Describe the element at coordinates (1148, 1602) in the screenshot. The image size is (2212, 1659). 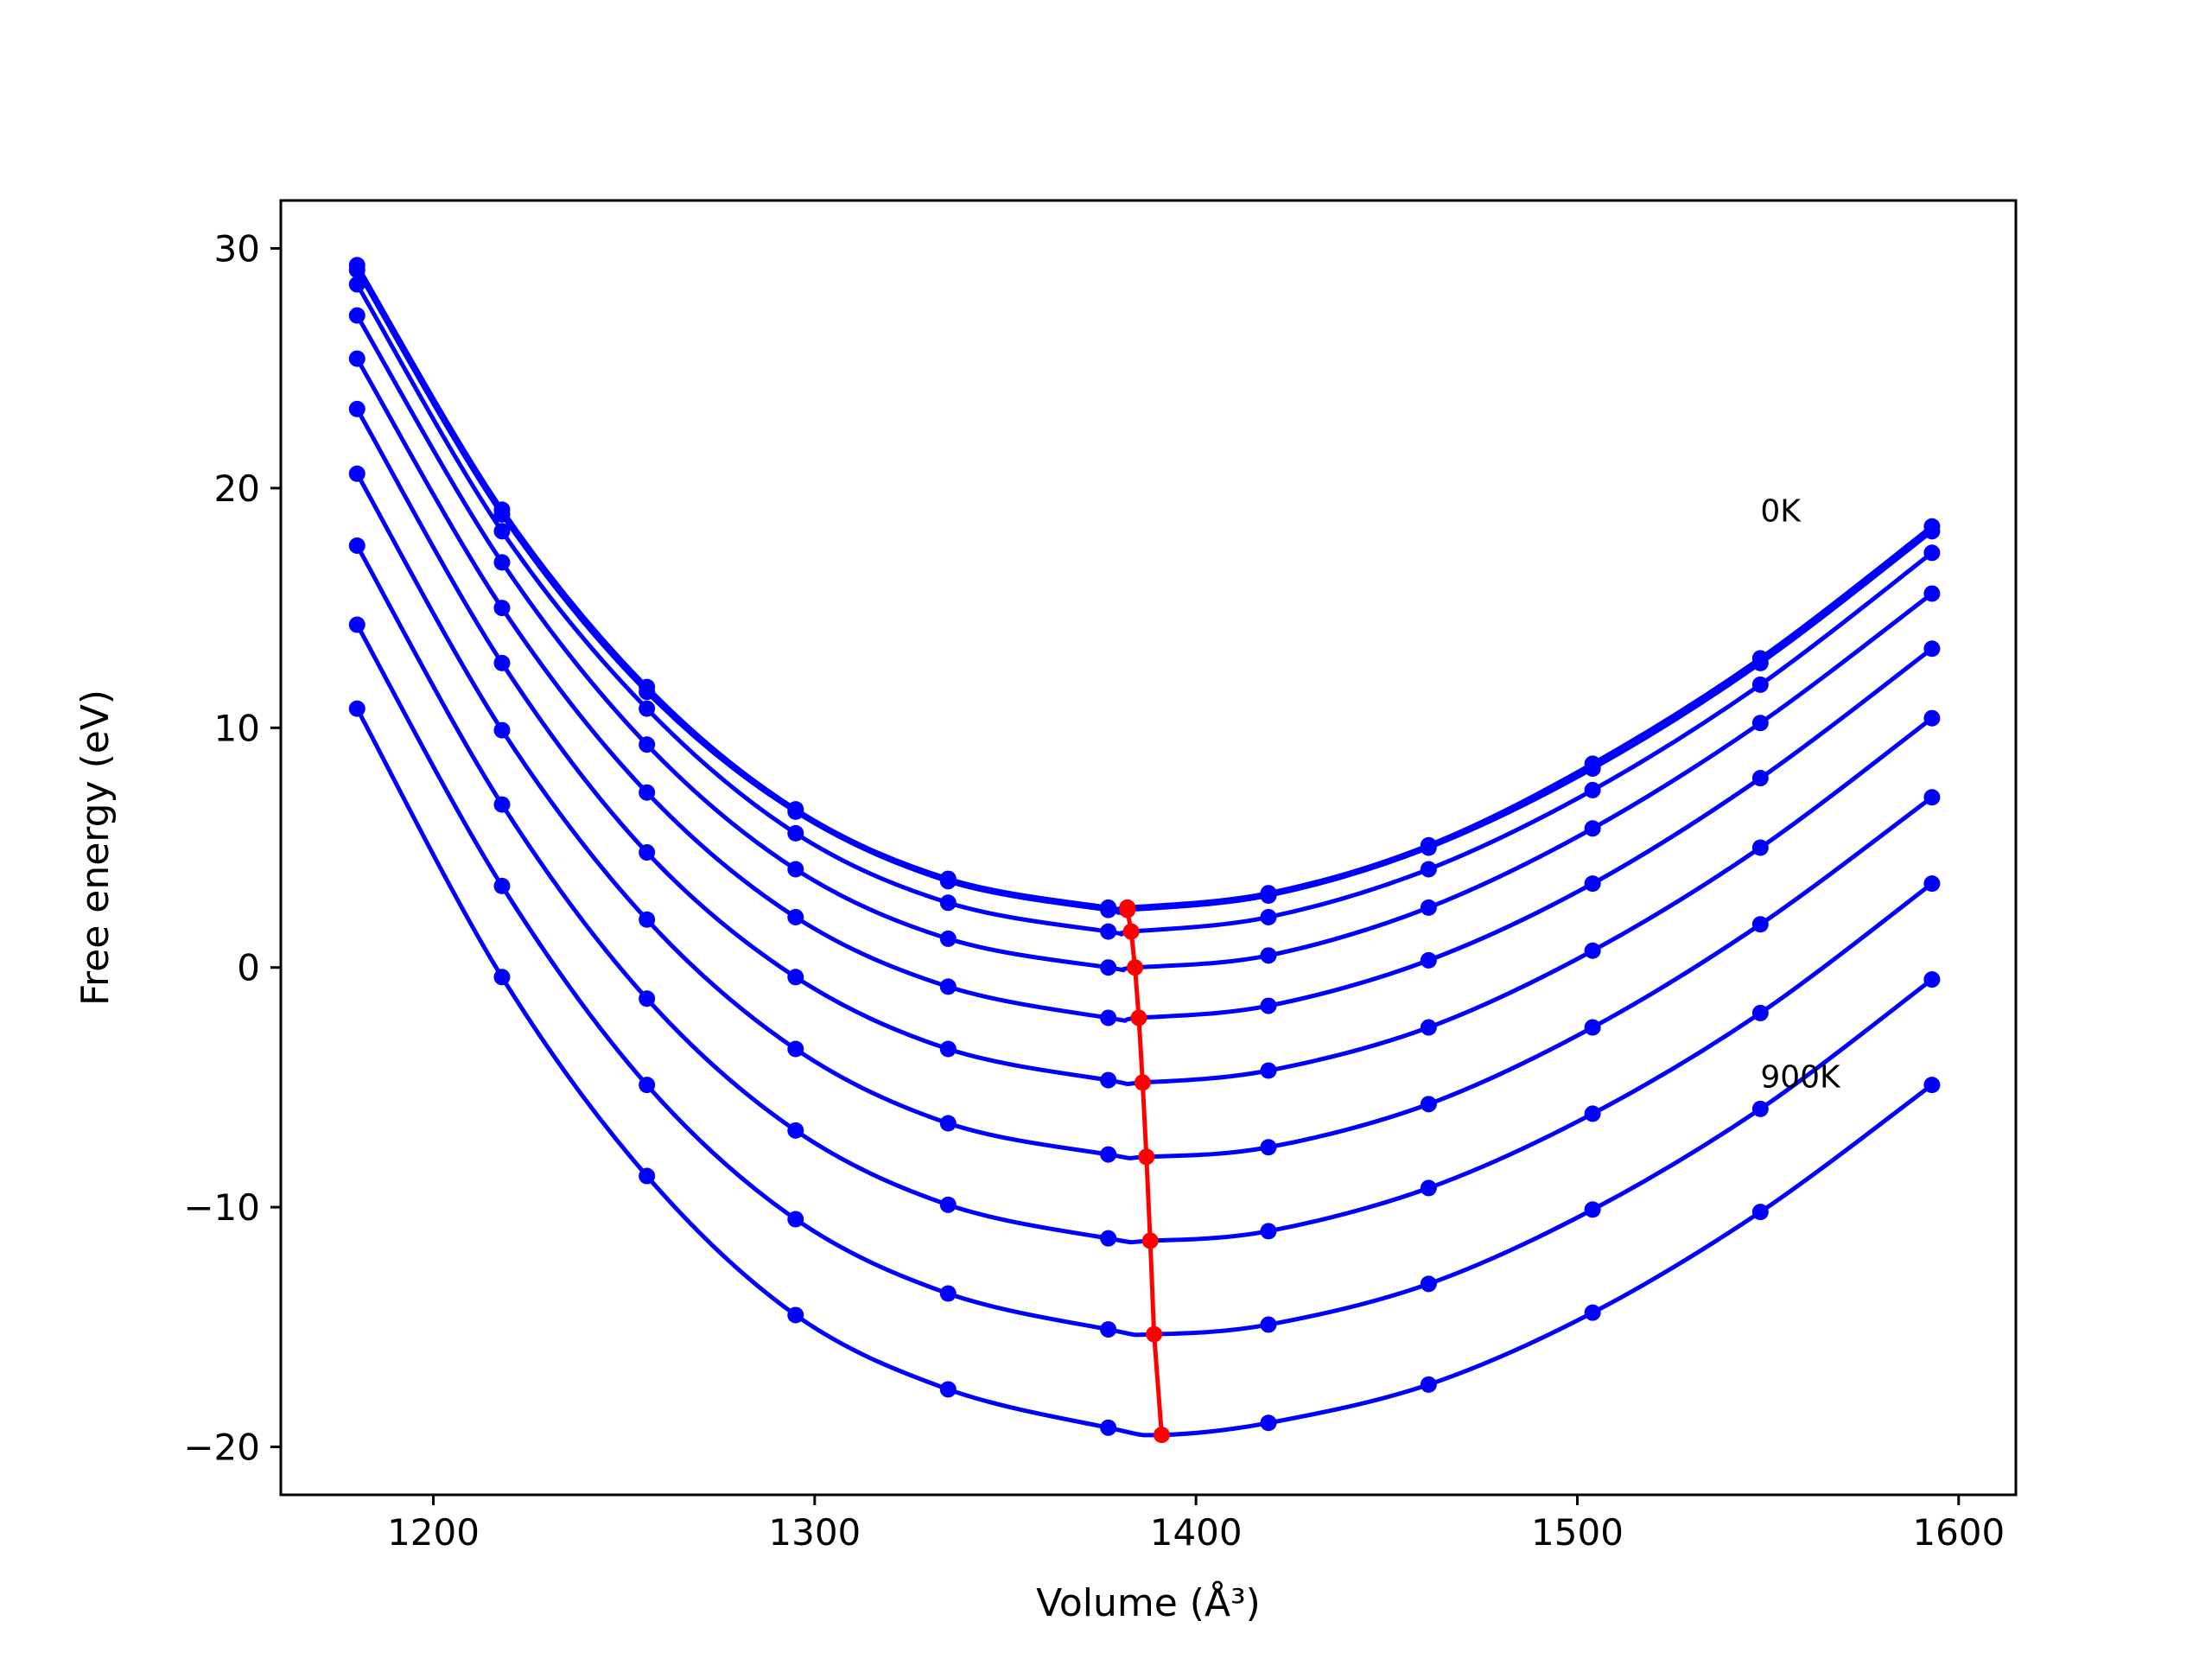
I see `x-axis-label: Volume (Å³)` at that location.